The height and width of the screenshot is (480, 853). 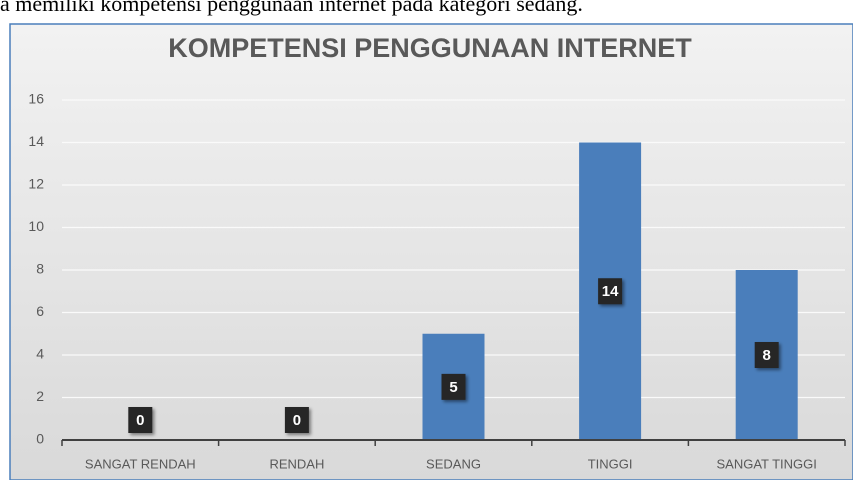 What do you see at coordinates (40, 311) in the screenshot?
I see `y-tick-label: 6` at bounding box center [40, 311].